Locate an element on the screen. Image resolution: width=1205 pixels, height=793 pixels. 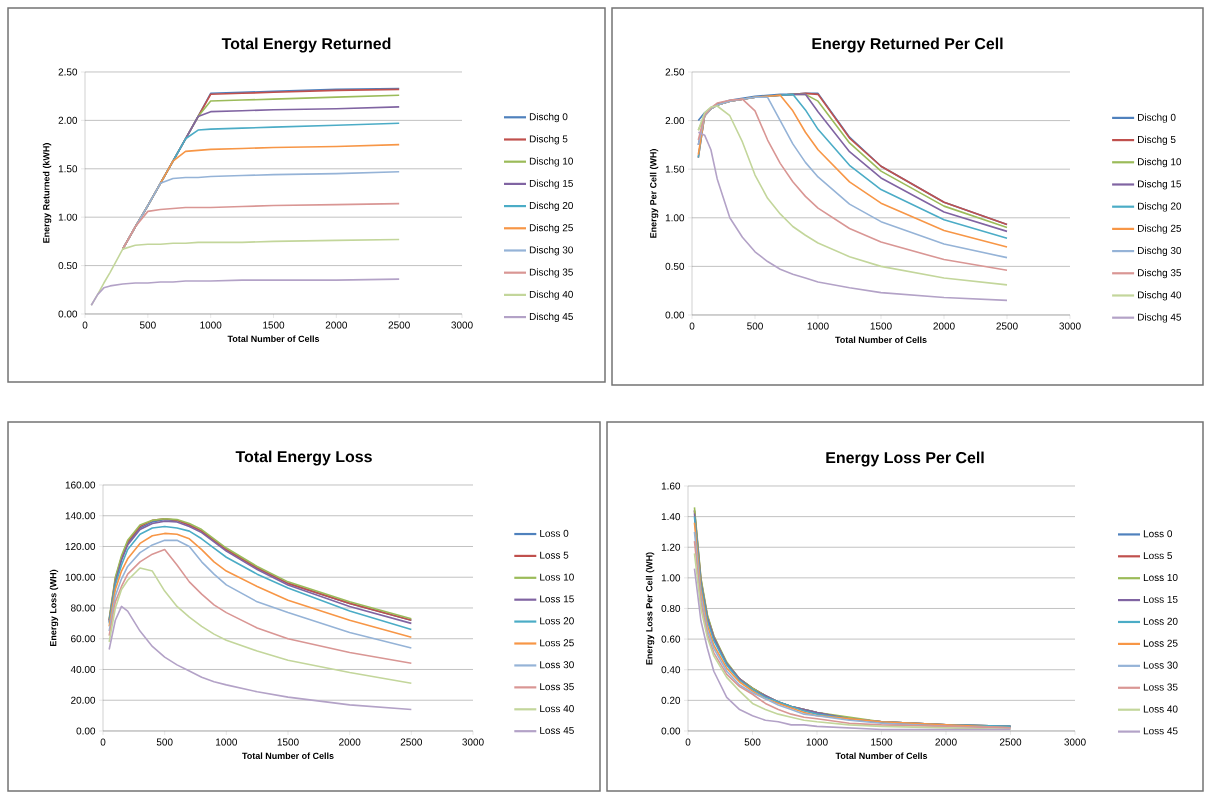
y-tick-label: 60.00 is located at coordinates (83, 639).